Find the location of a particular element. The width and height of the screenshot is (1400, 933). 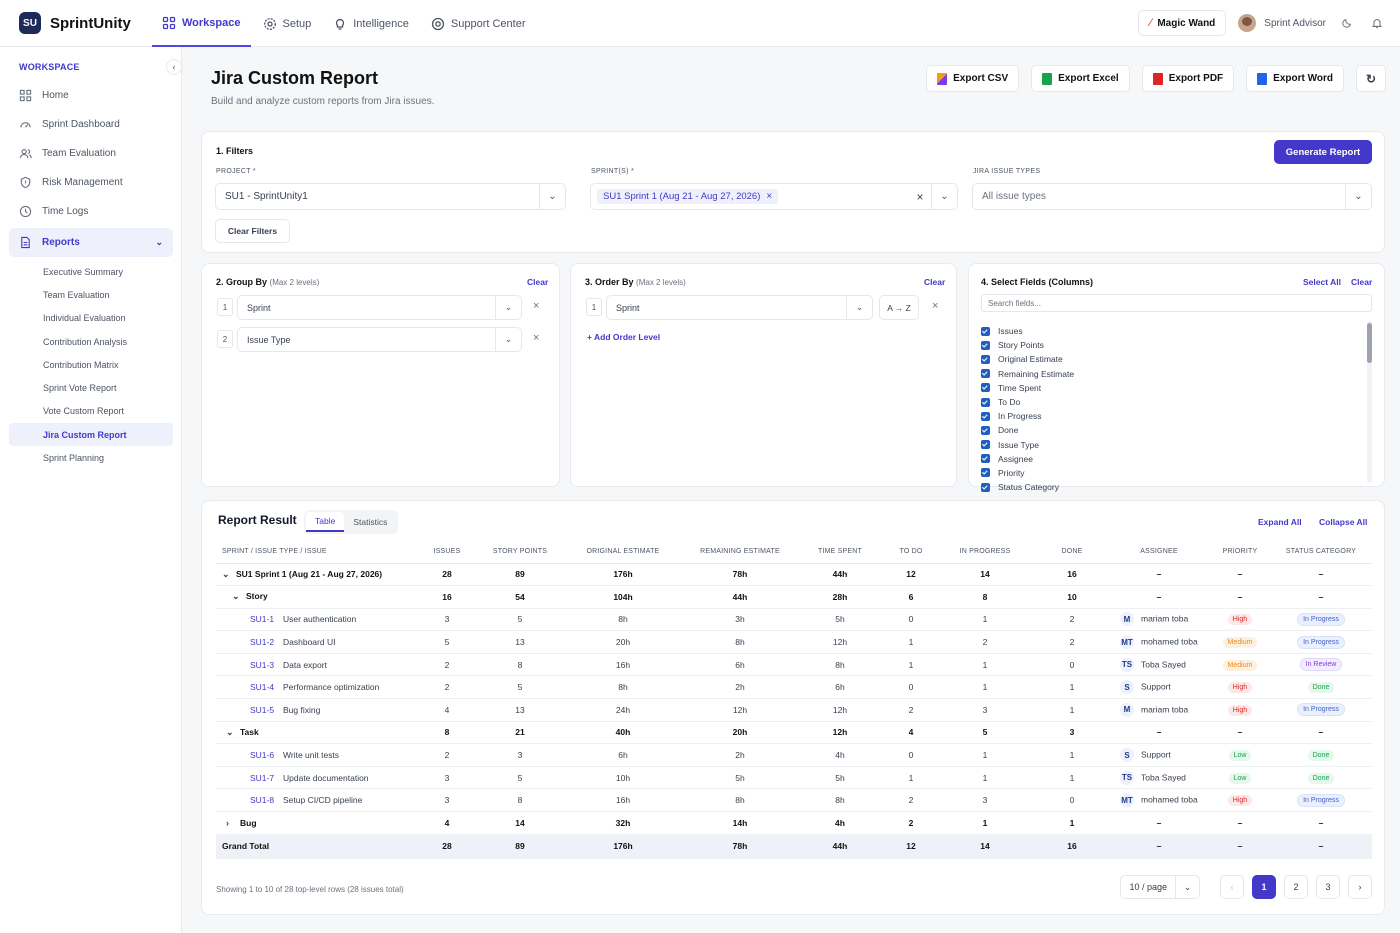

column-header: STORY POINTS is located at coordinates (520, 552).